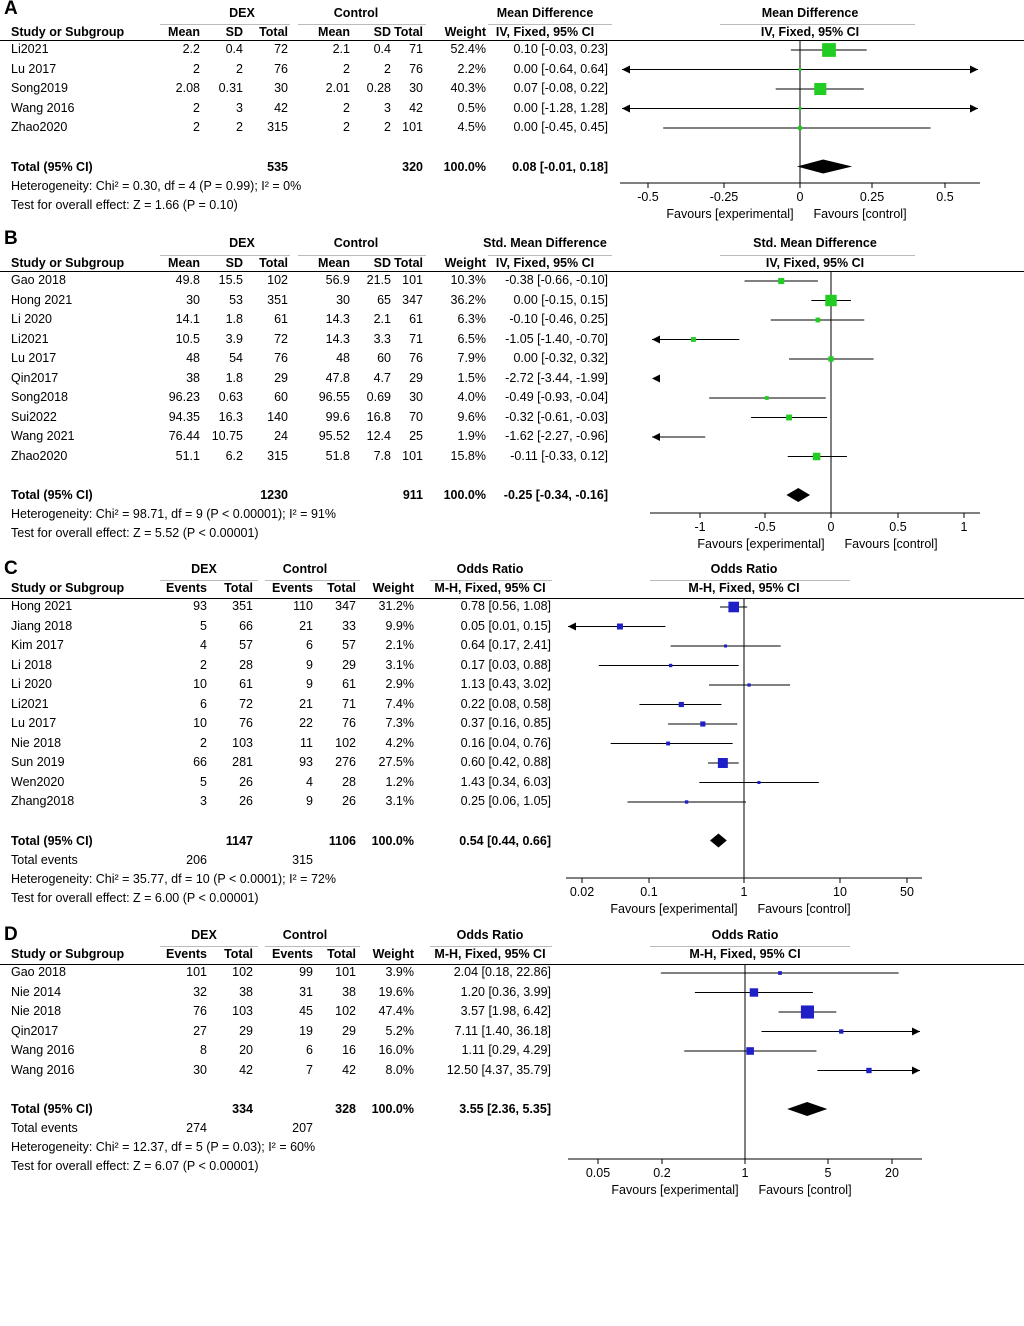 The height and width of the screenshot is (1326, 1024). What do you see at coordinates (416, 107) in the screenshot?
I see `cell: 42` at bounding box center [416, 107].